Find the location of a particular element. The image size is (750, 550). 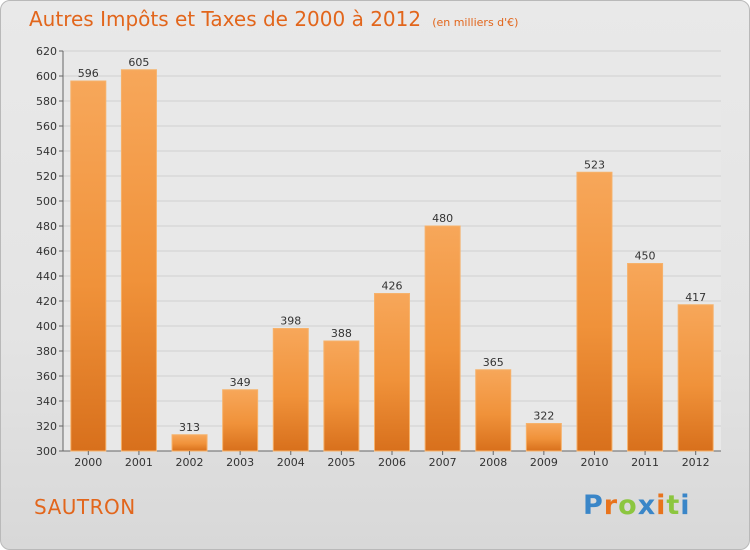

logo-letter: t is located at coordinates (673, 505).